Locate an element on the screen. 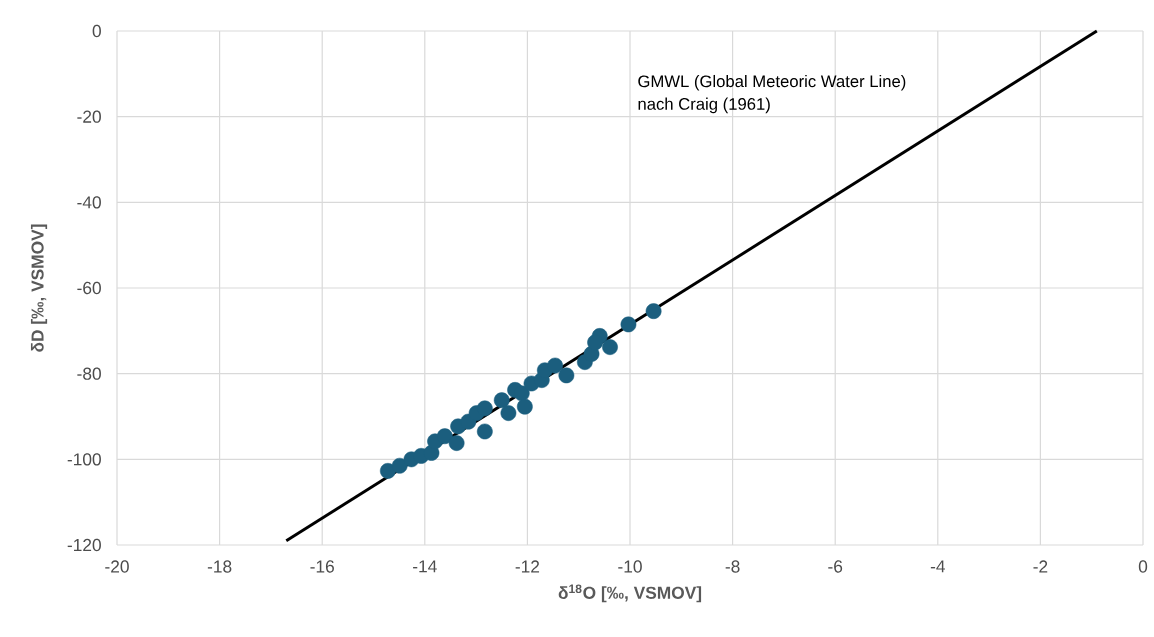  y-tick-label: -40 is located at coordinates (89, 202).